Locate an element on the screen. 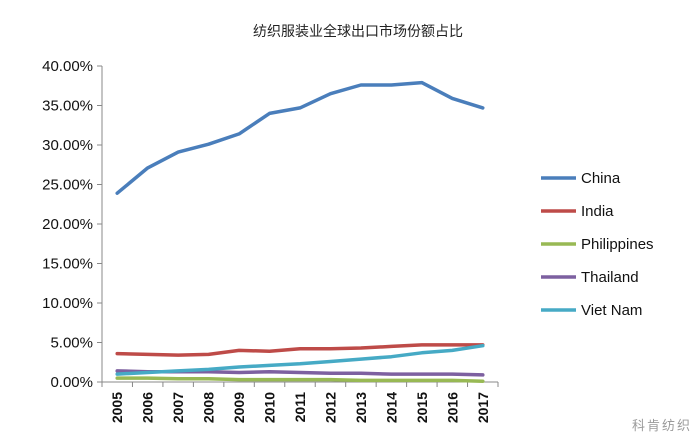  y-tick-label: 15.00% is located at coordinates (67, 264).